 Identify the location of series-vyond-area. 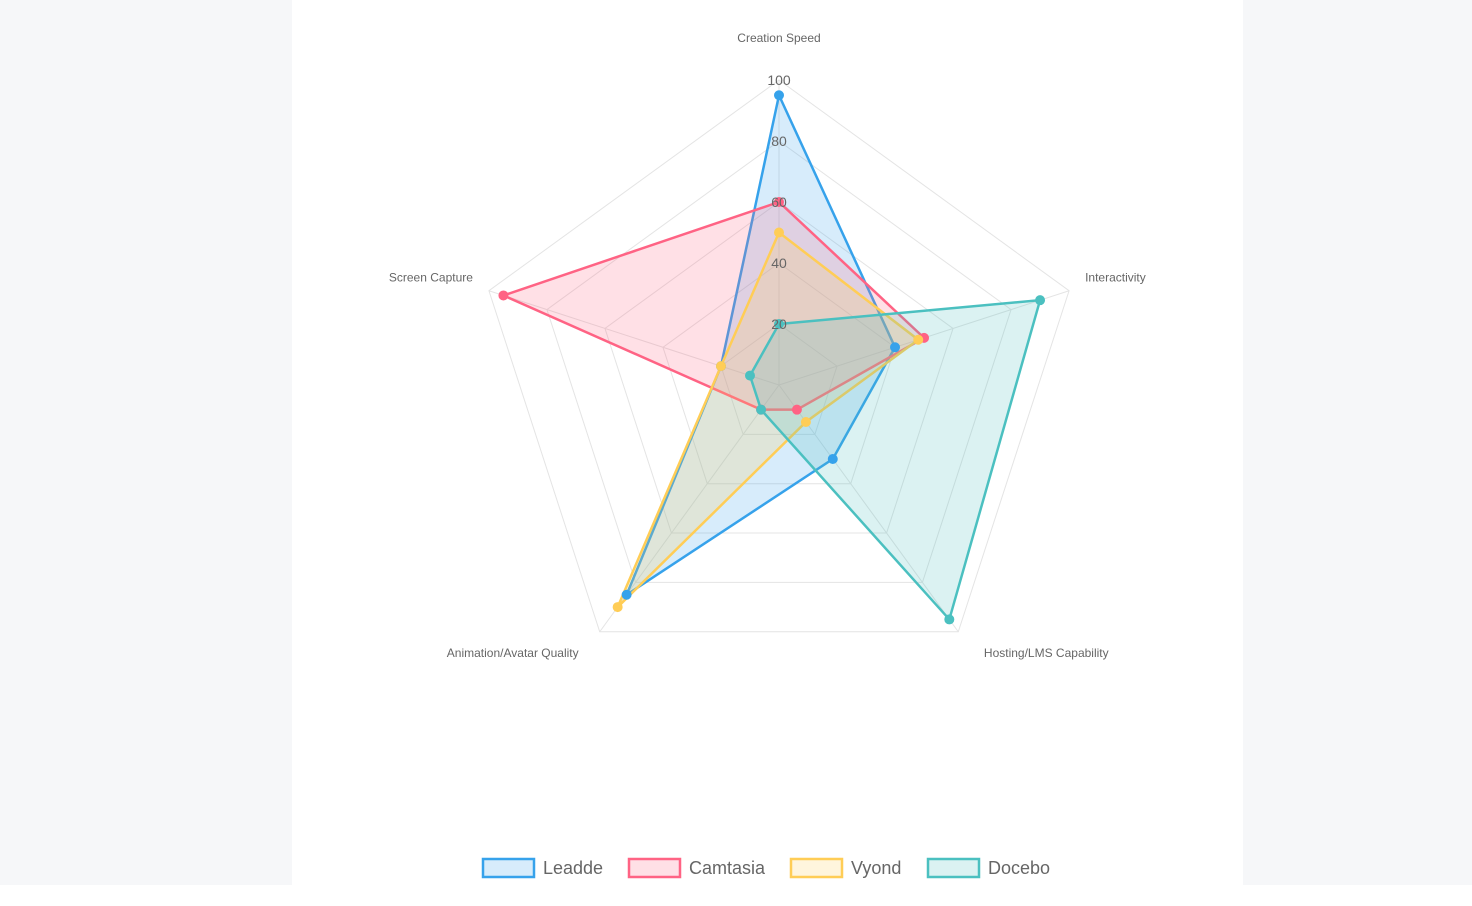
(768, 419).